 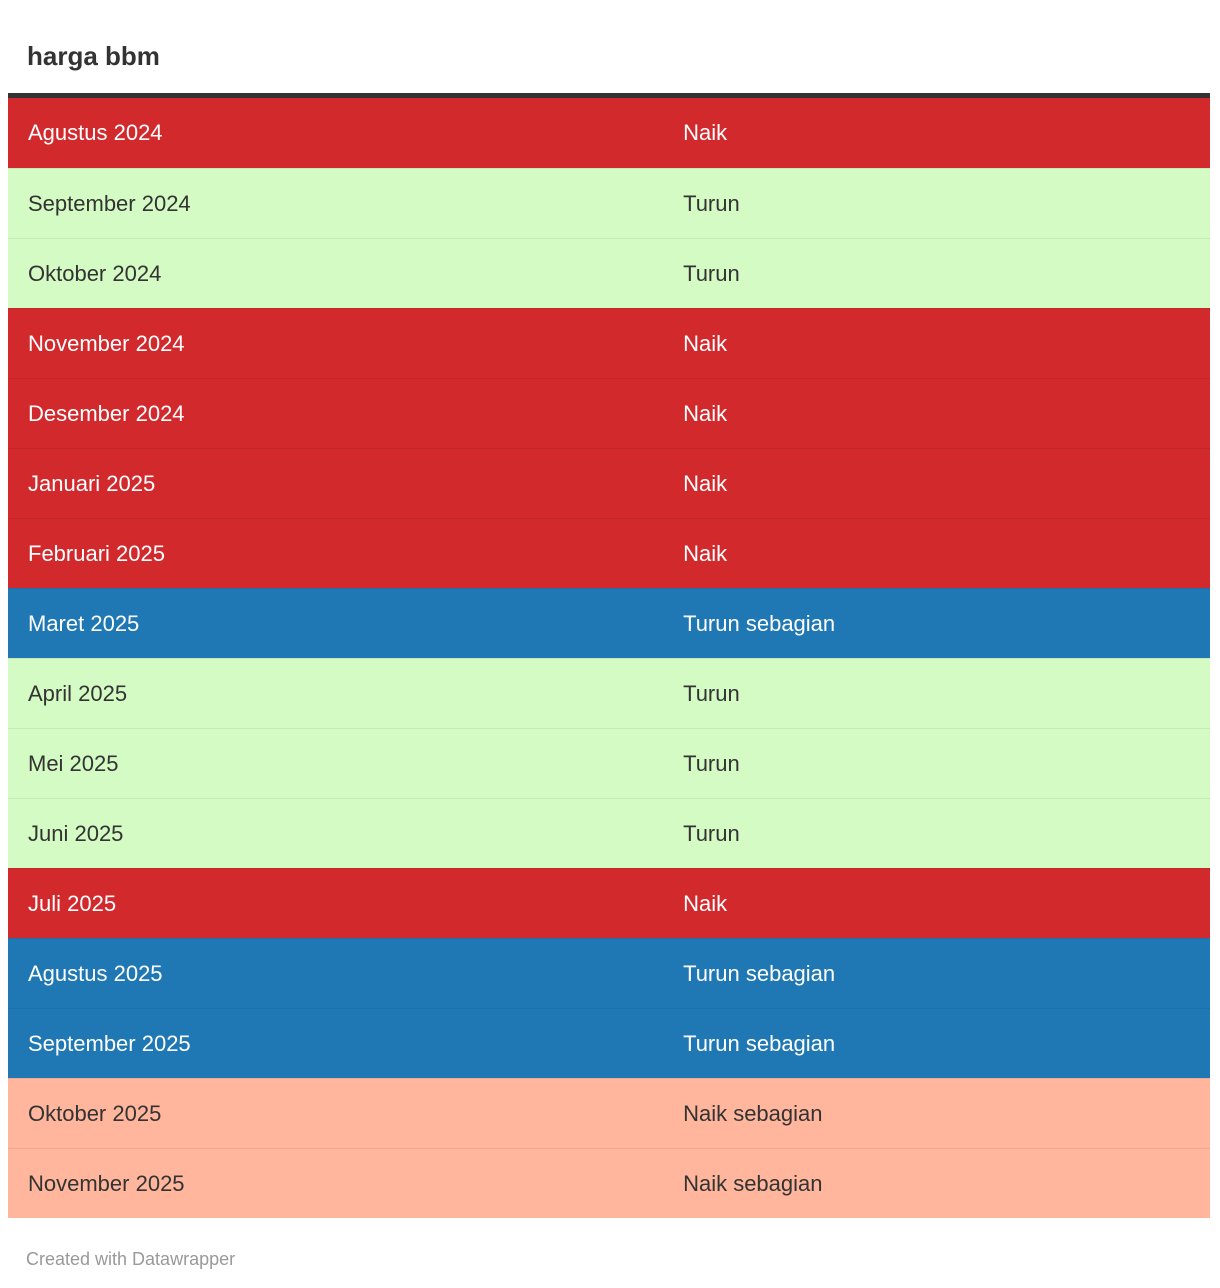 What do you see at coordinates (95, 973) in the screenshot?
I see `month-cell: Agustus 2025` at bounding box center [95, 973].